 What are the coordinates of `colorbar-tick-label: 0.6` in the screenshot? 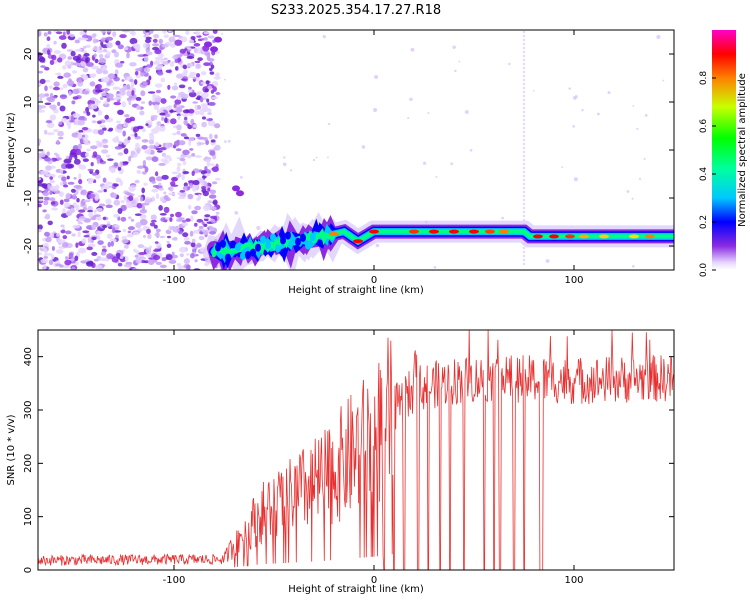 It's located at (704, 126).